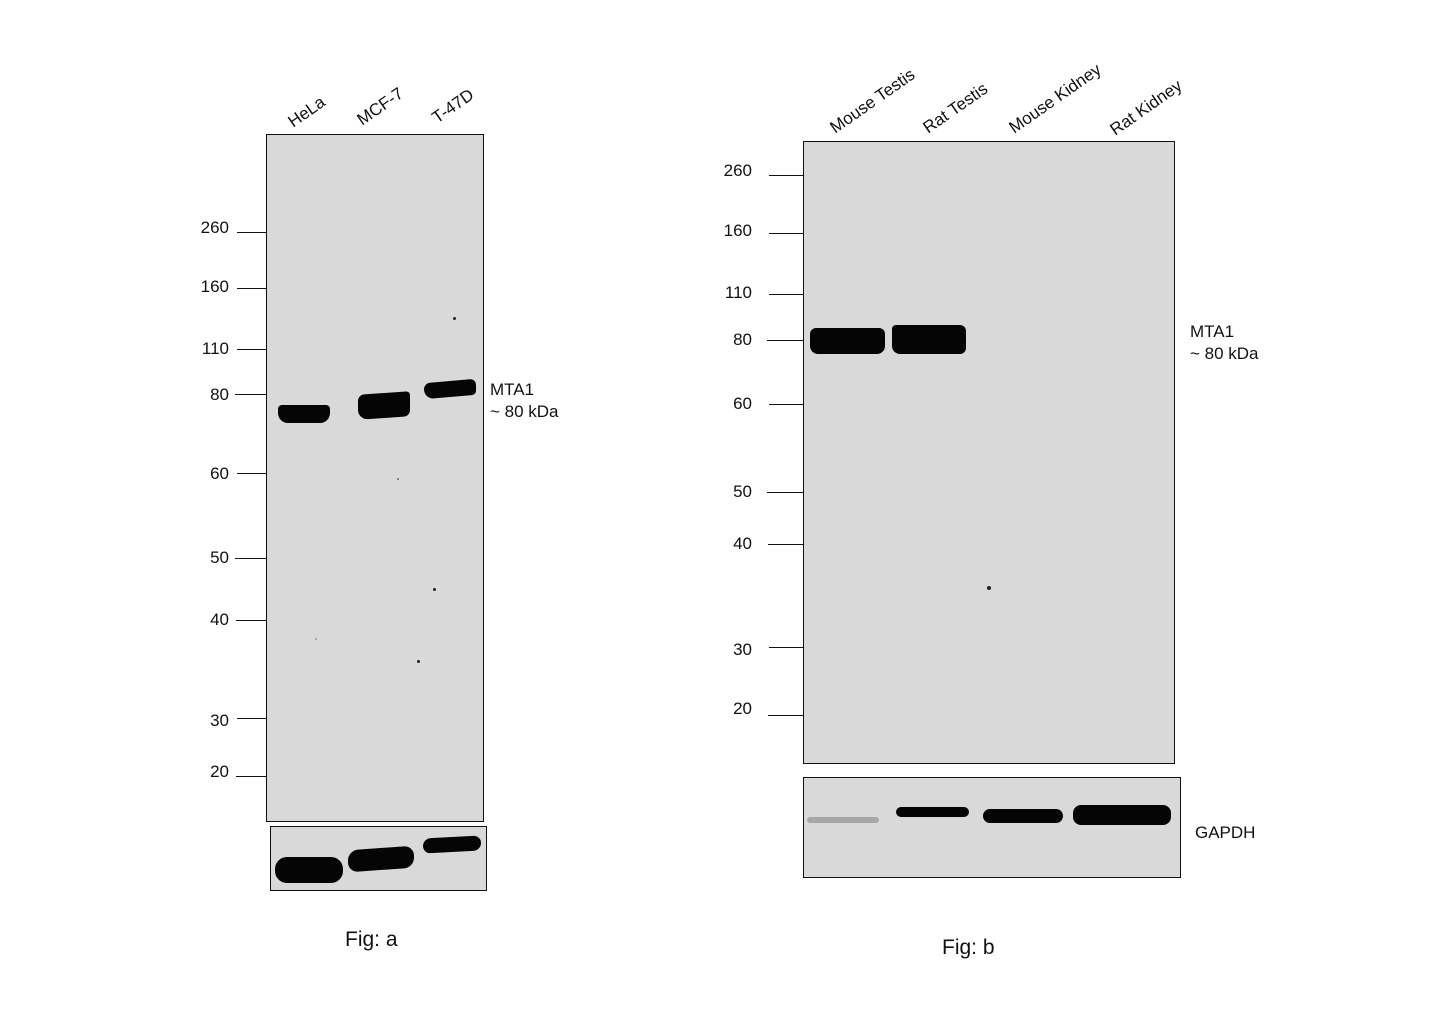 The image size is (1429, 1012). What do you see at coordinates (968, 947) in the screenshot?
I see `figure-caption-b: Fig: b` at bounding box center [968, 947].